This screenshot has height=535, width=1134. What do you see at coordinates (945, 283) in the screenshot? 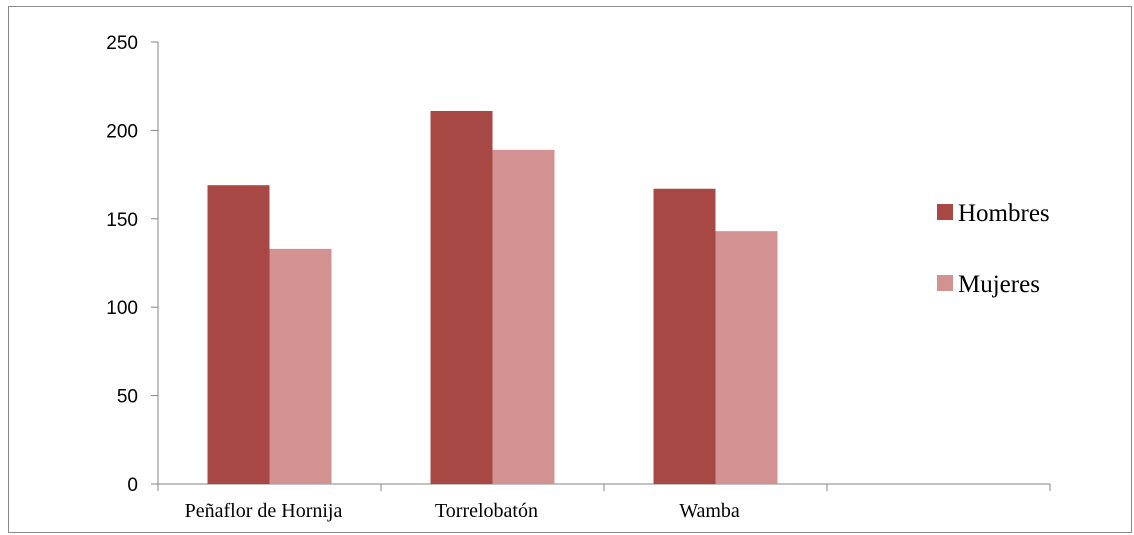
I see `legend-swatch-mujeres` at bounding box center [945, 283].